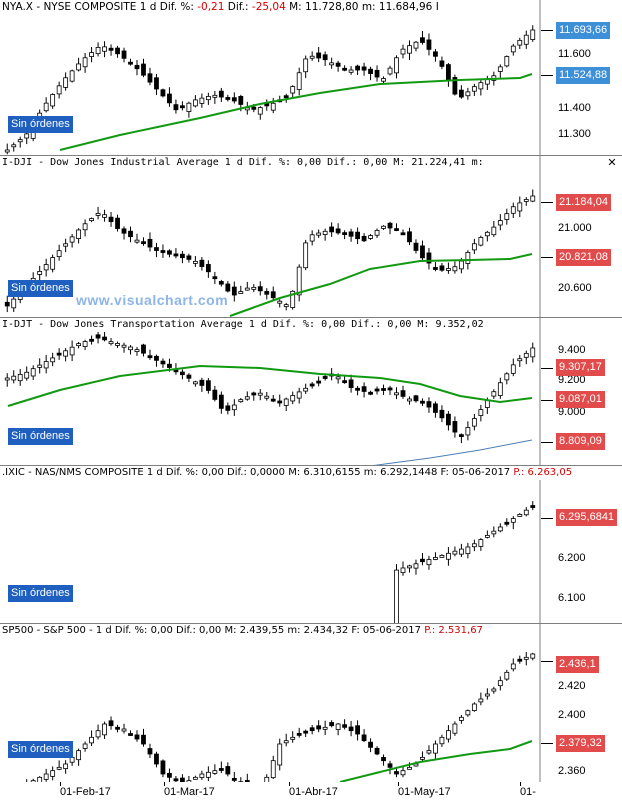 Image resolution: width=622 pixels, height=801 pixels. I want to click on axis-label: 20.600, so click(575, 288).